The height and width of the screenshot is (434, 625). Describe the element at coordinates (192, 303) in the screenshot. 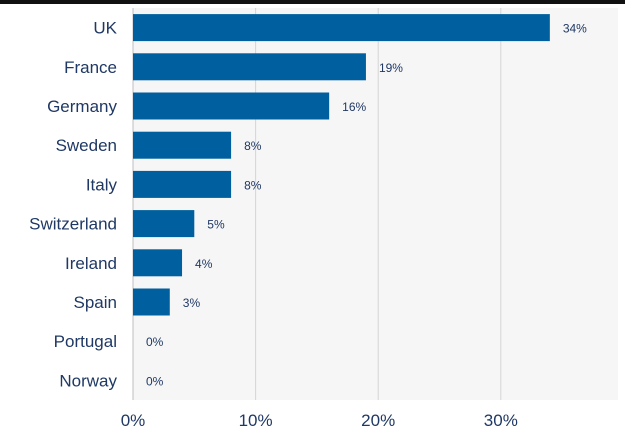

I see `data-label: 3%` at that location.